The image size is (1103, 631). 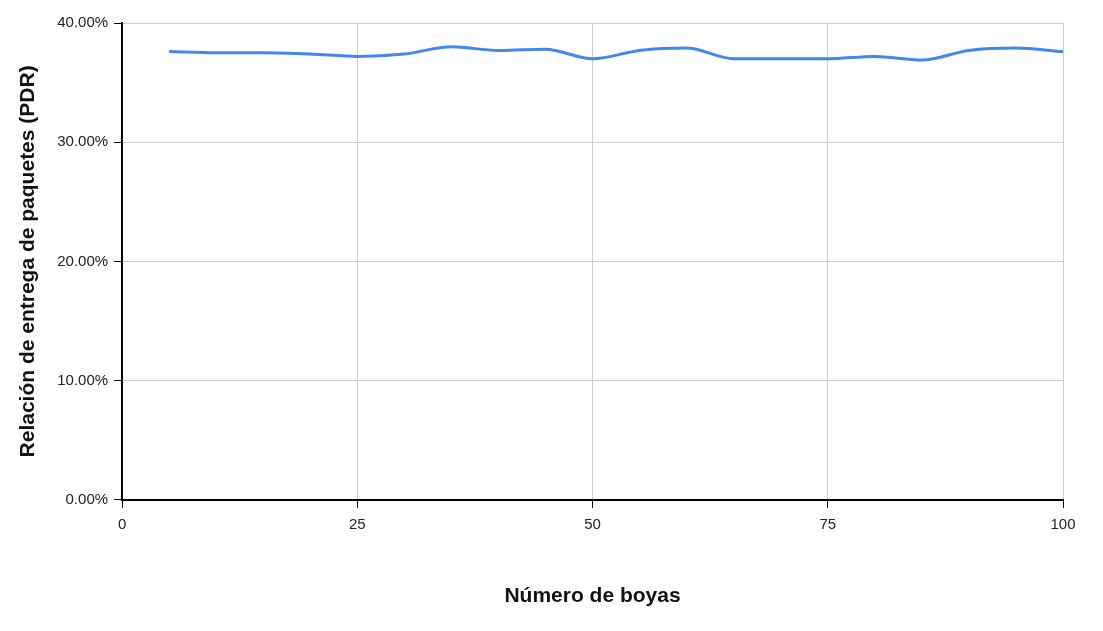 What do you see at coordinates (357, 523) in the screenshot?
I see `x-tick-label: 25` at bounding box center [357, 523].